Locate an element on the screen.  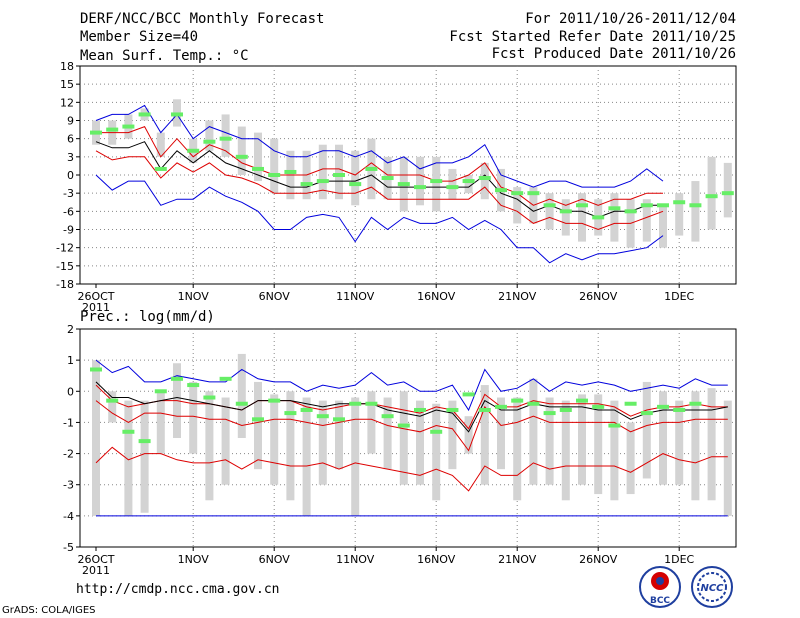
prec-line-ensemble-max is located at coordinates (411, 385).